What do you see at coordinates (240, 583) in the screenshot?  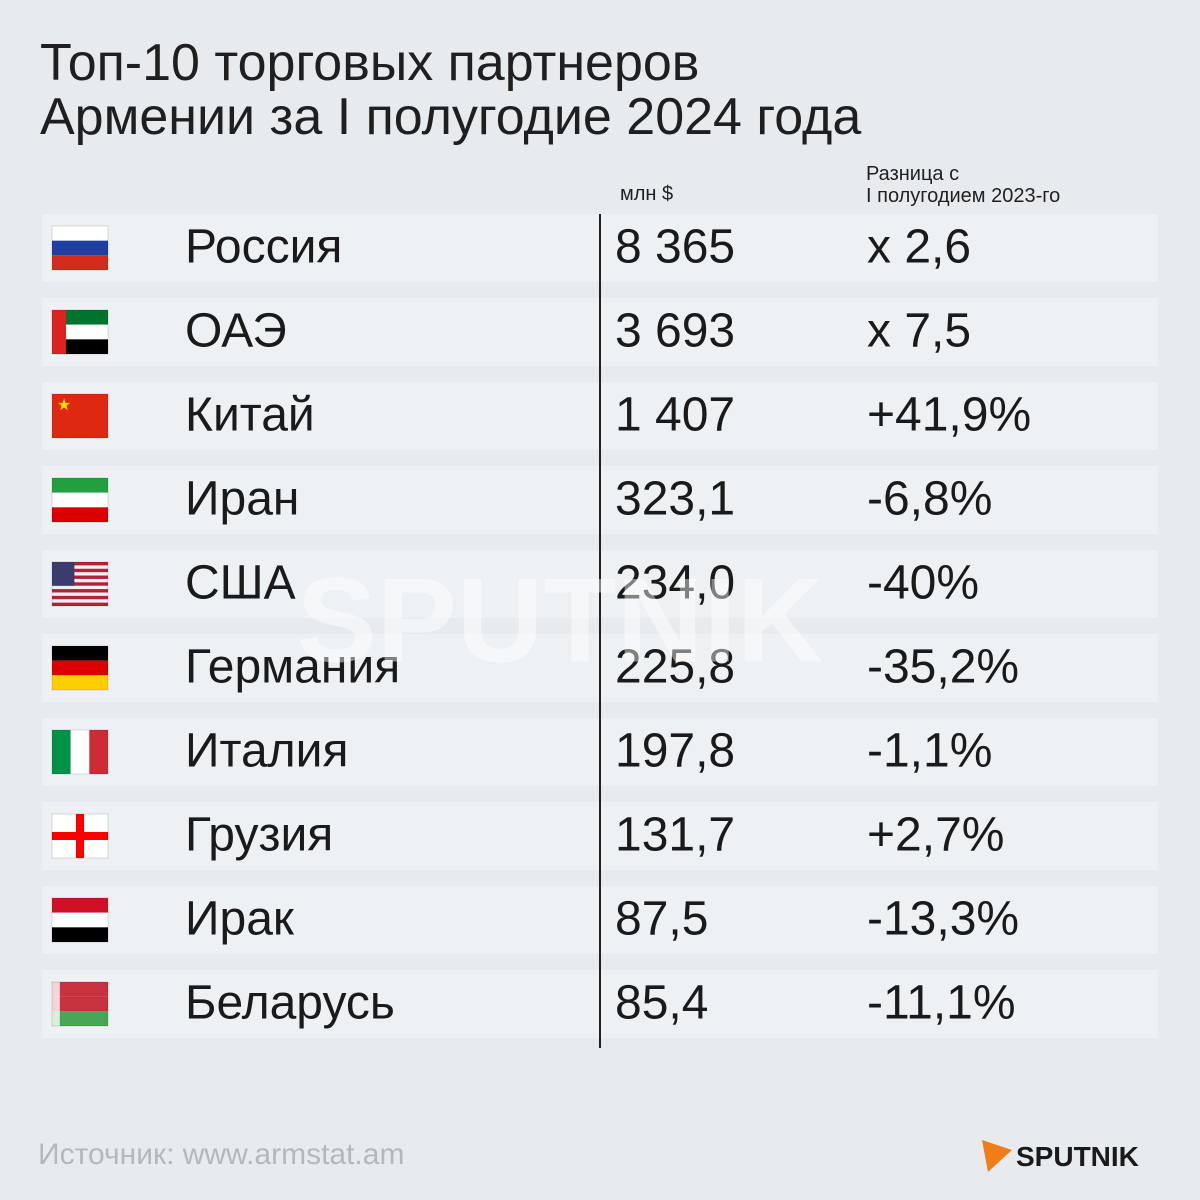 I see `country: США` at bounding box center [240, 583].